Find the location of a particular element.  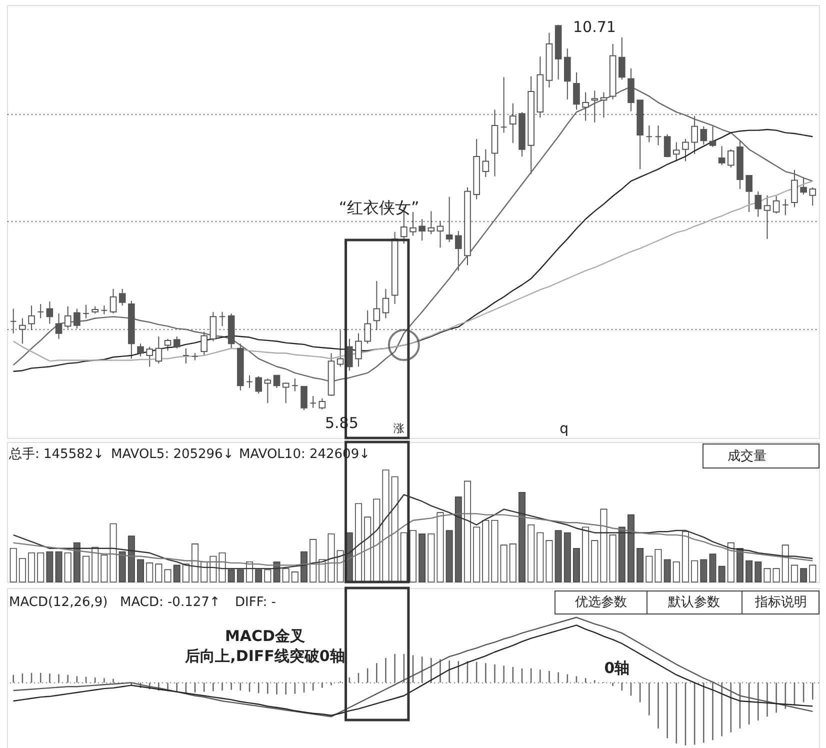

text: 默认参数 is located at coordinates (693, 602).